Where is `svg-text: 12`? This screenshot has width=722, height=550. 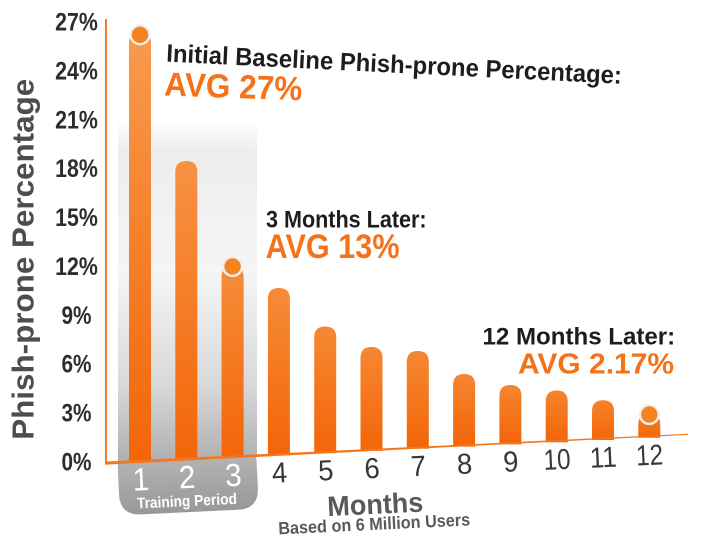 svg-text: 12 is located at coordinates (649, 455).